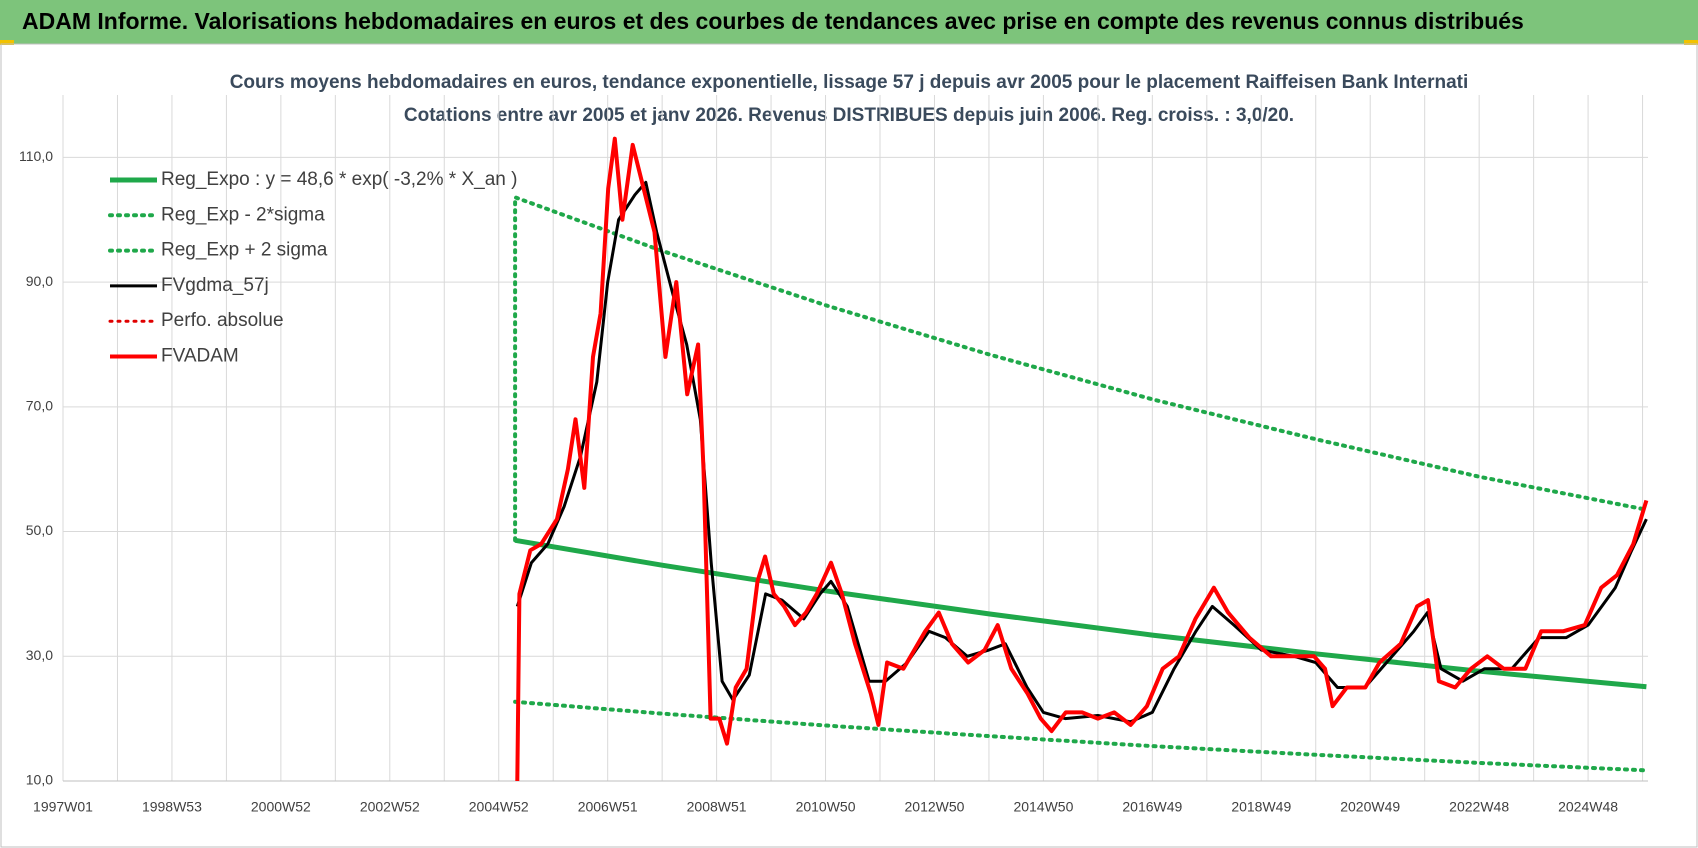 The height and width of the screenshot is (848, 1698). Describe the element at coordinates (1370, 807) in the screenshot. I see `x-tick-label: 2020W49` at that location.